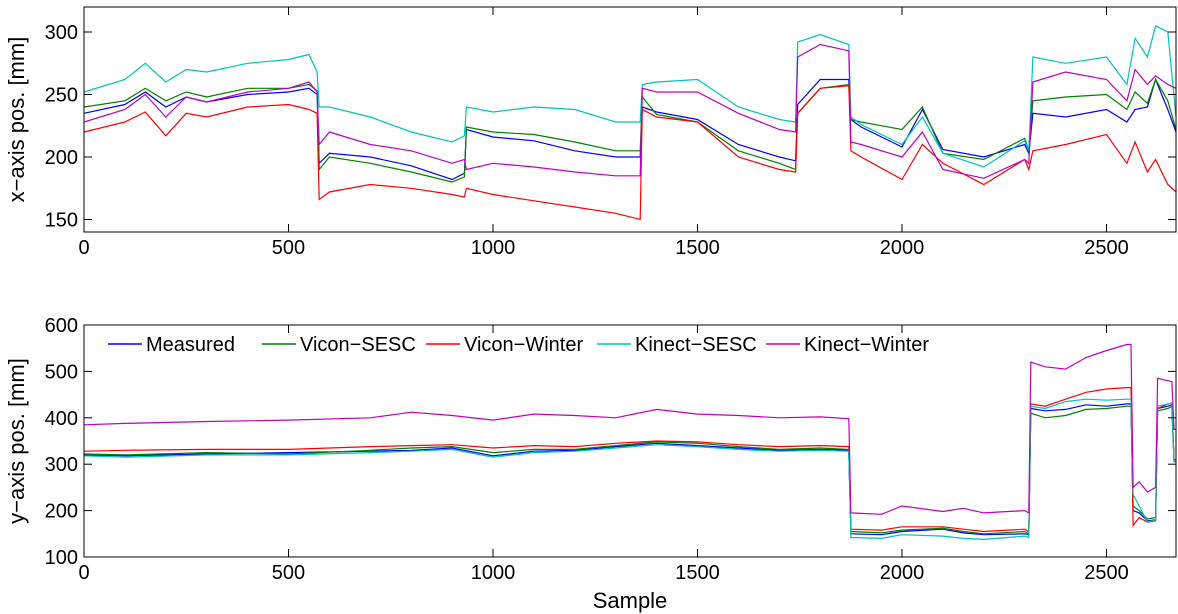 This screenshot has width=1178, height=614. What do you see at coordinates (61, 419) in the screenshot?
I see `y-tick-label: 400` at bounding box center [61, 419].